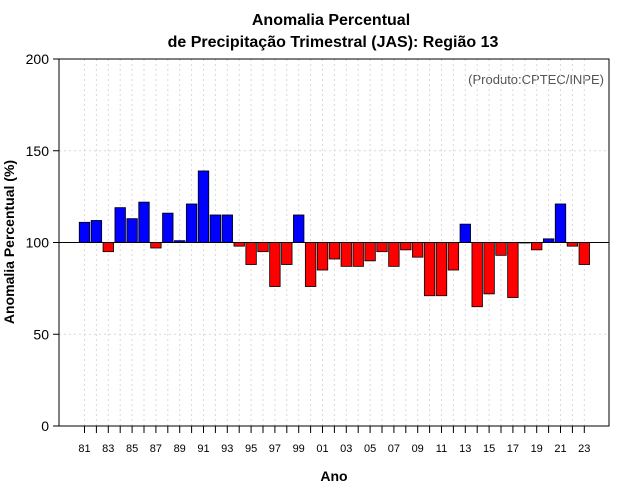 The height and width of the screenshot is (500, 640). I want to click on x-axis-label: Ano, so click(333, 476).